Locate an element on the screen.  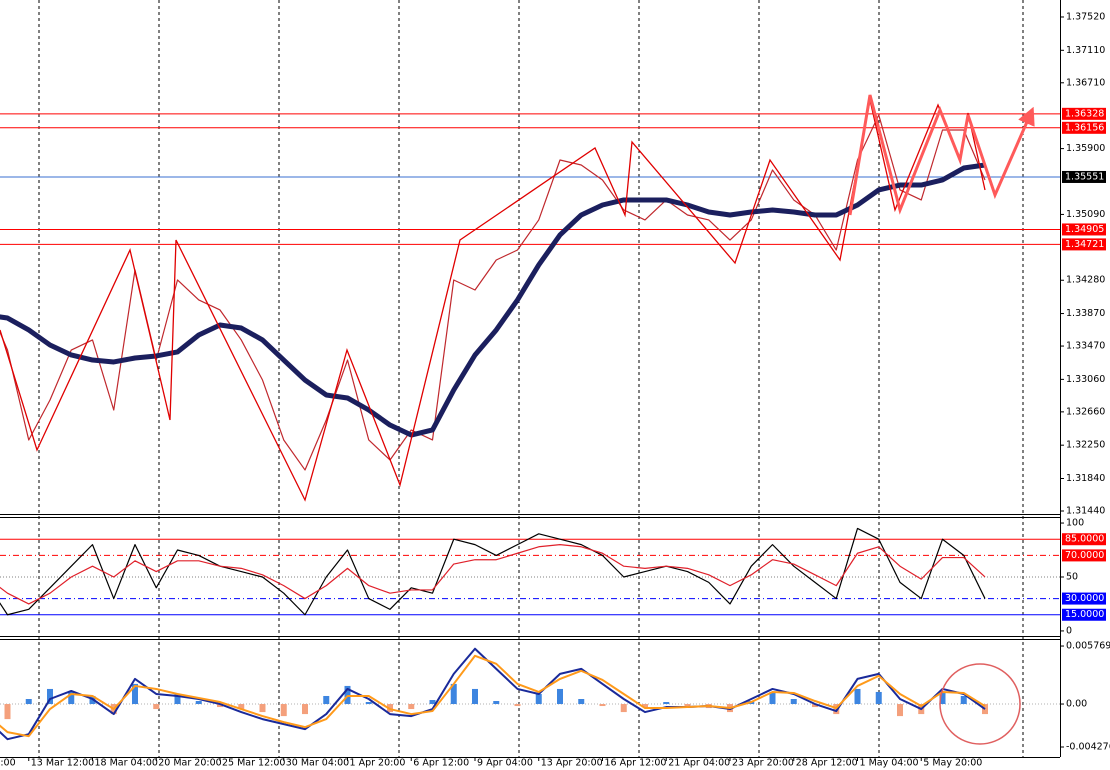
x-tick-label: 6 Apr 12:00 is located at coordinates (441, 763).